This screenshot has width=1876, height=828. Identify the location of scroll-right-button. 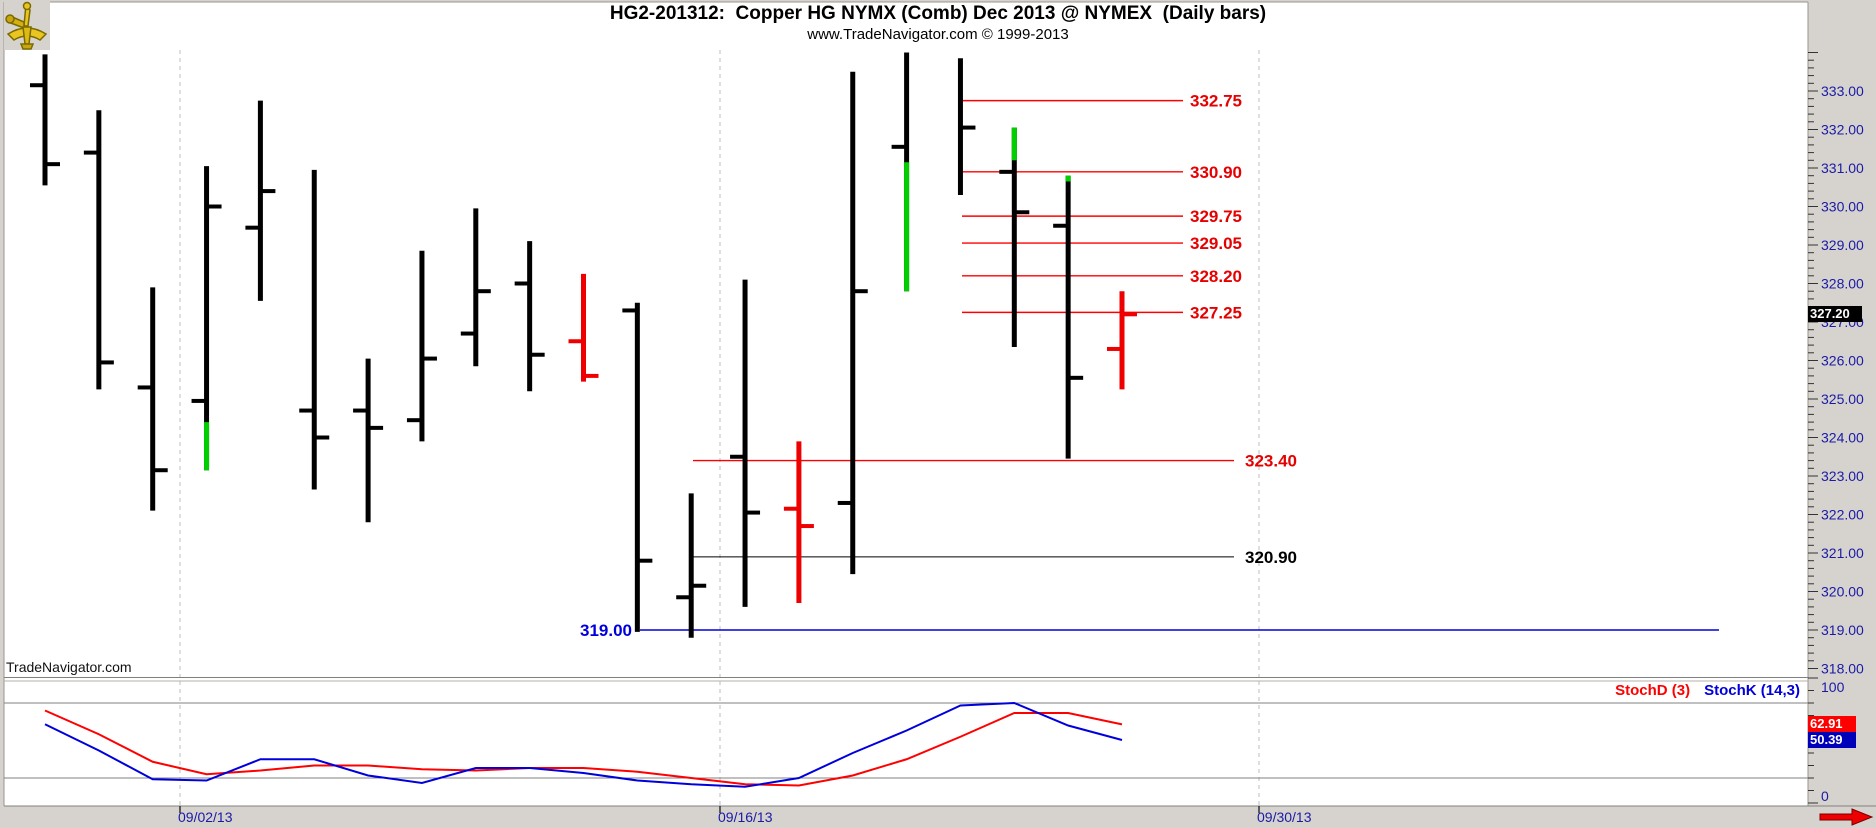
(1847, 817).